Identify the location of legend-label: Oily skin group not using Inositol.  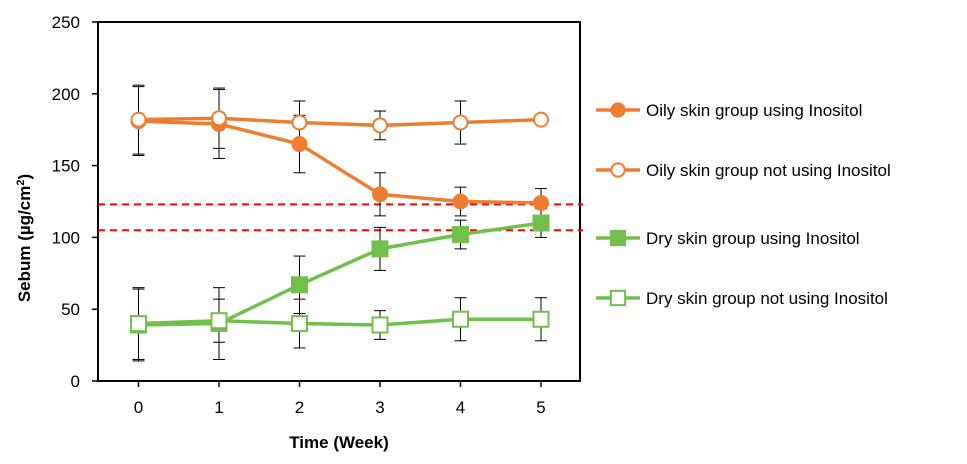
(768, 170).